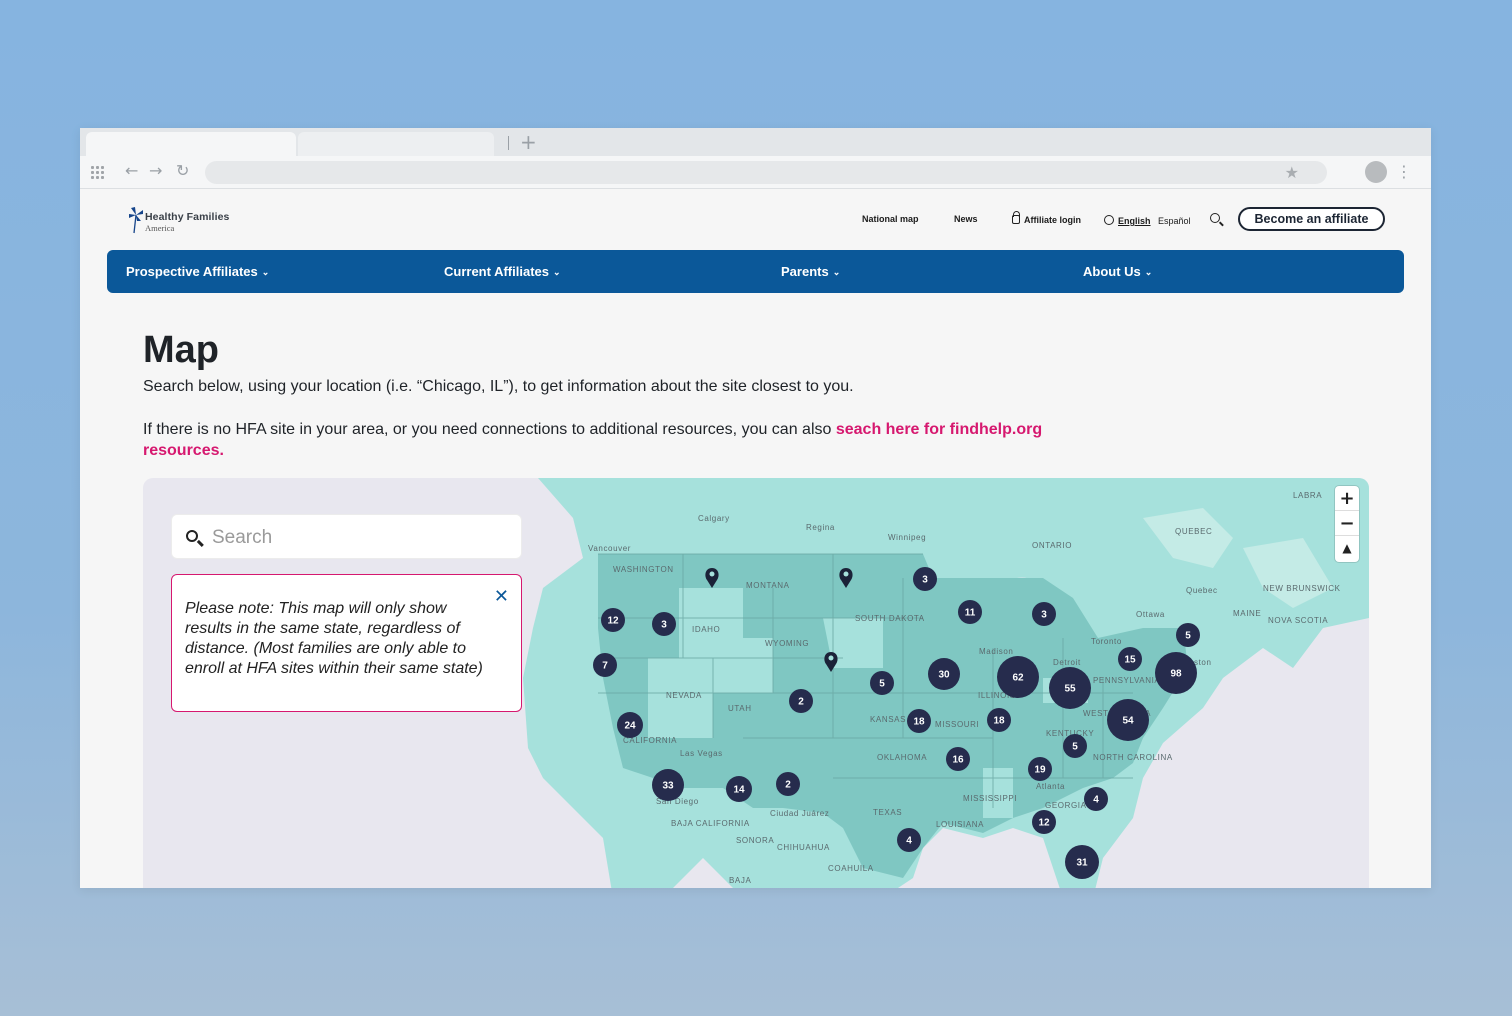 The image size is (1512, 1016). What do you see at coordinates (787, 643) in the screenshot?
I see `map-label: WYOMING` at bounding box center [787, 643].